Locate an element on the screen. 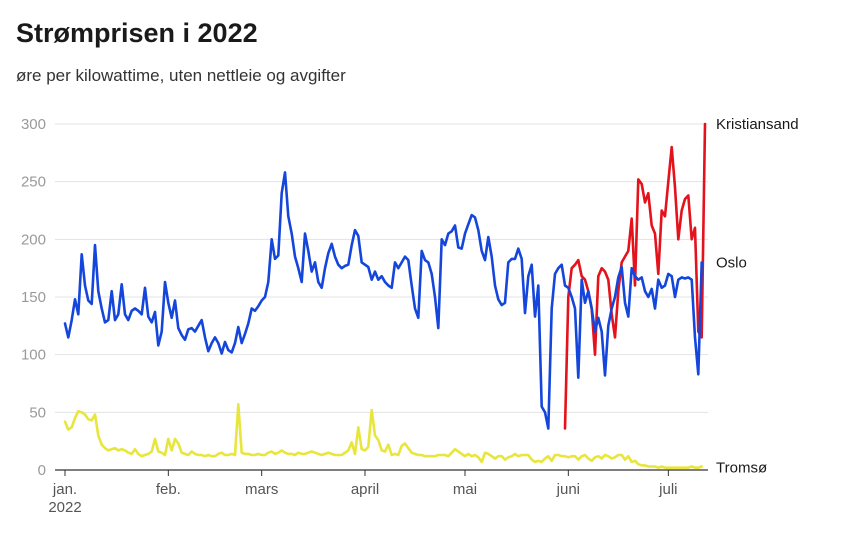 The width and height of the screenshot is (846, 539). series-label-tromsø: Tromsø is located at coordinates (741, 468).